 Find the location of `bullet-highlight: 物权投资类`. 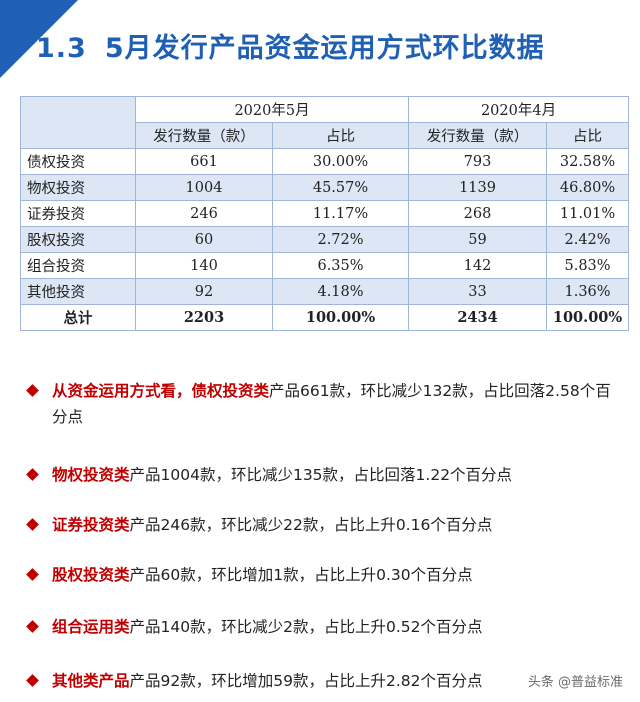

bullet-highlight: 物权投资类 is located at coordinates (91, 475).